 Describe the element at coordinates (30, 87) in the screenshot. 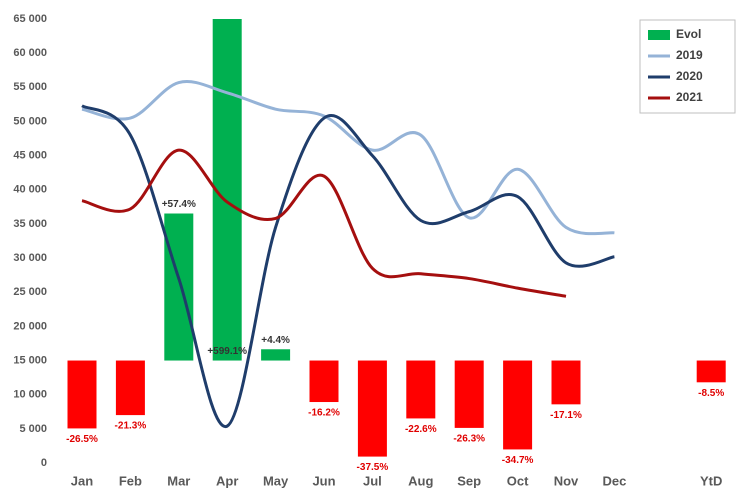

I see `y-tick-label: 55 000` at that location.